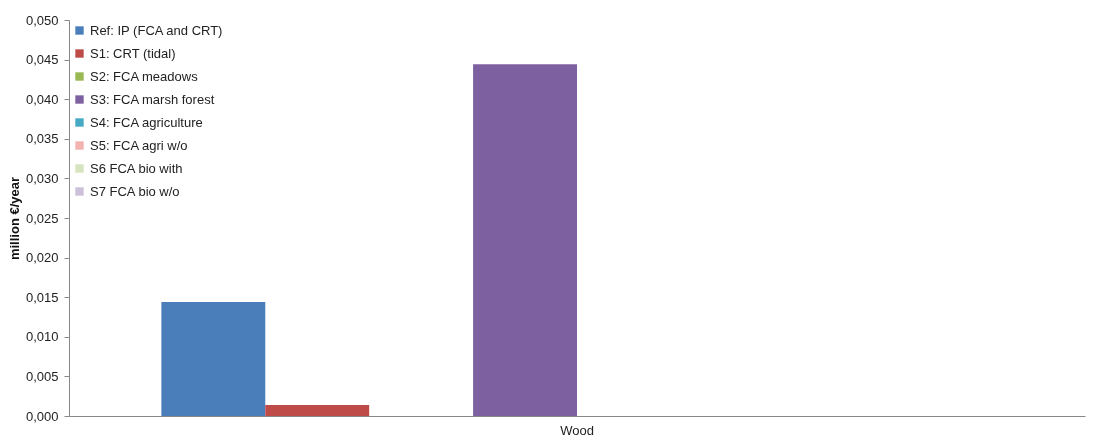 This screenshot has width=1095, height=445. What do you see at coordinates (42, 416) in the screenshot?
I see `y-tick-label: 0,000` at bounding box center [42, 416].